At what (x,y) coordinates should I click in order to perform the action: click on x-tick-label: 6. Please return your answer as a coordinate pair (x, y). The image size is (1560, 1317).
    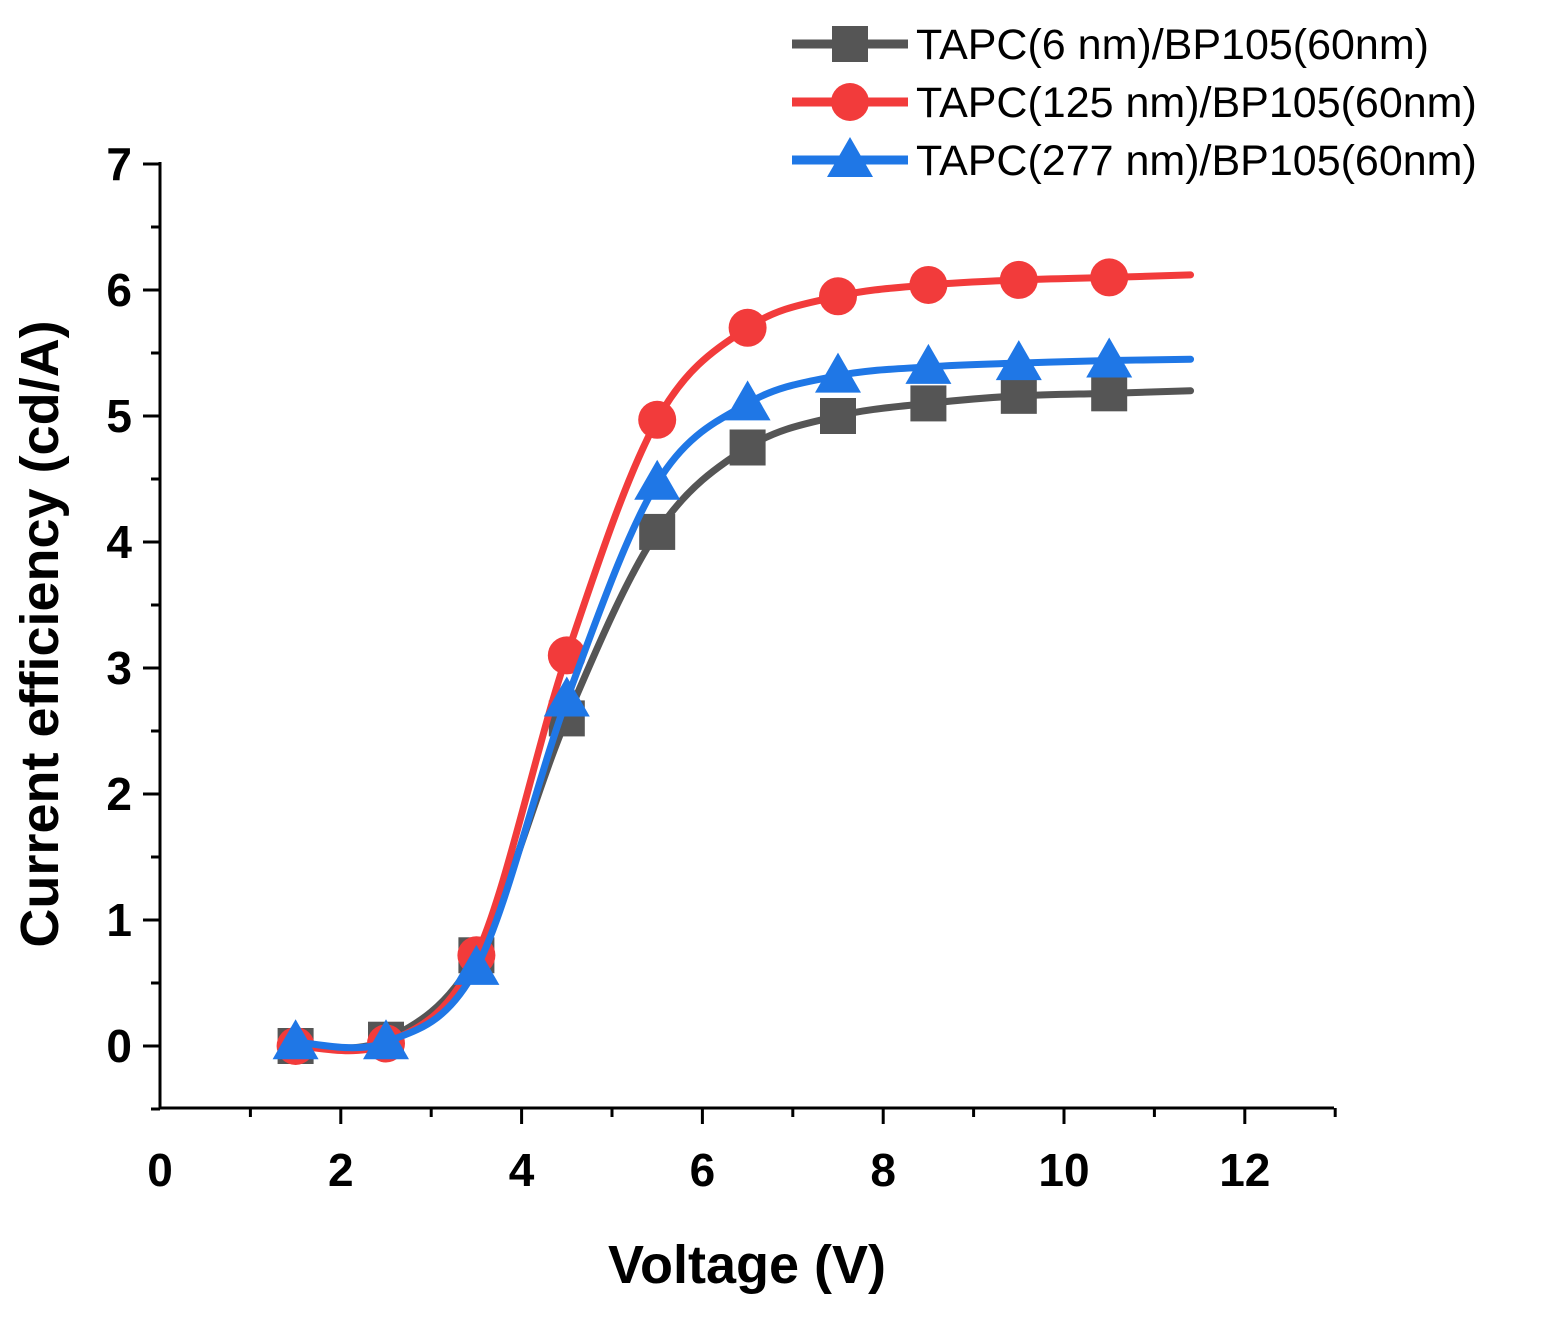
    Looking at the image, I should click on (703, 1170).